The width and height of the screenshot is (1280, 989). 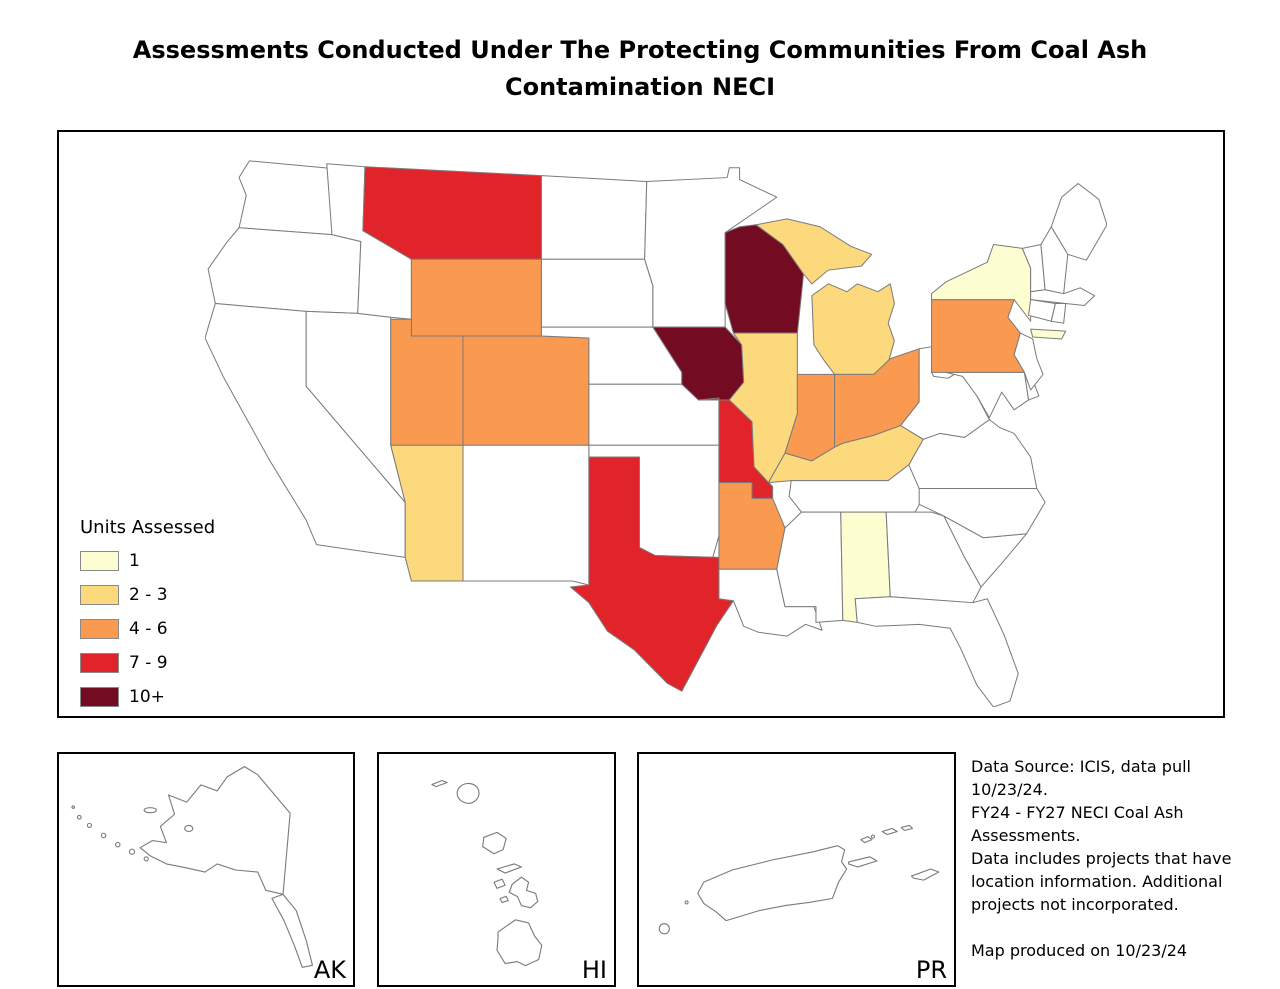 I want to click on note-line: FY24 - FY27 NECI Coal Ash, so click(x=1077, y=812).